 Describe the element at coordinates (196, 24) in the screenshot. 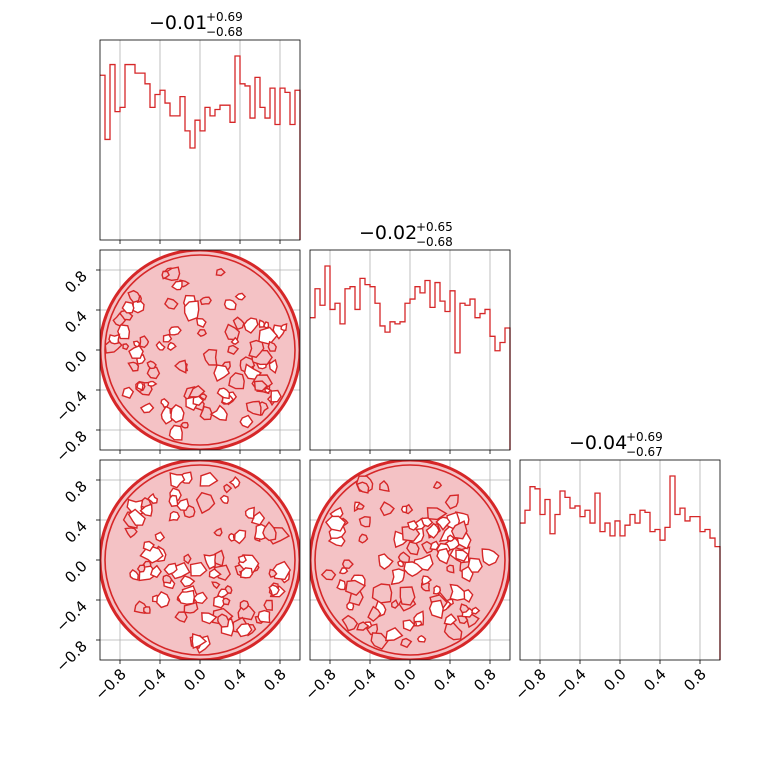

I see `title-param-0: −0.01 +0.69 −0.68` at that location.